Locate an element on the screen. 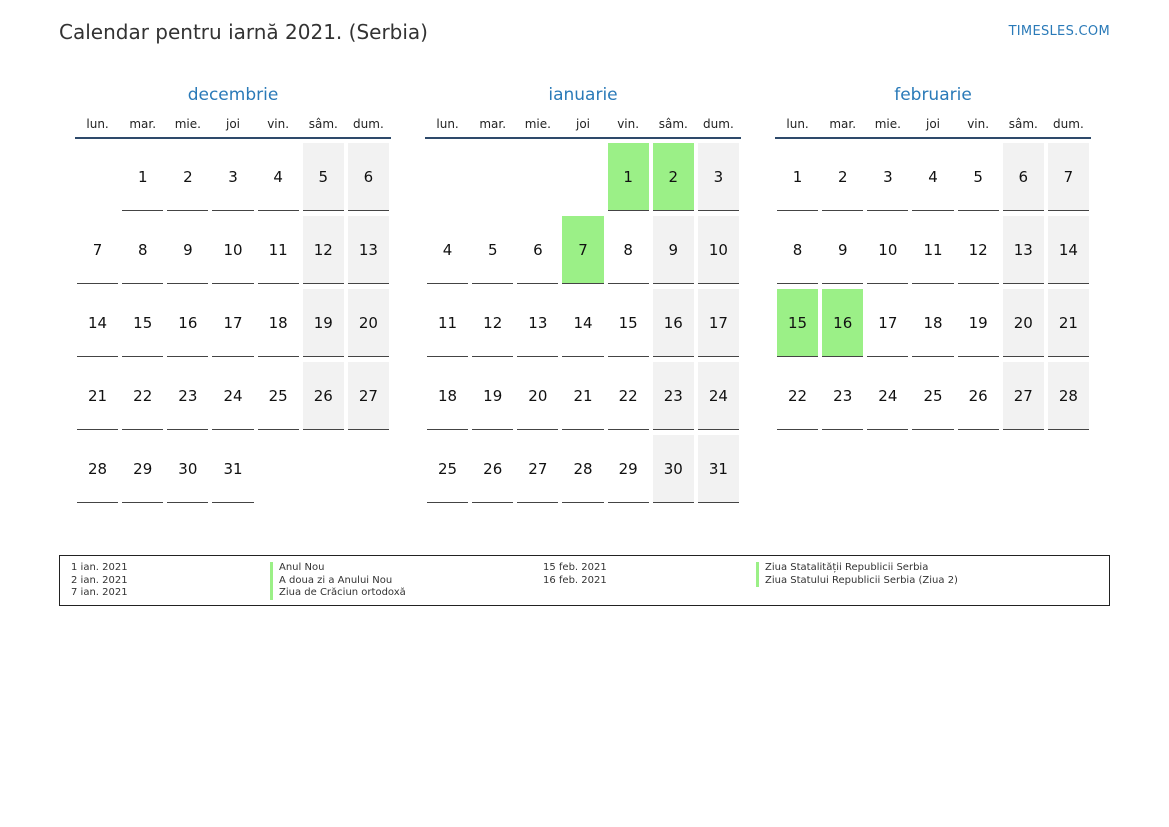  legend-dates-right: 15 feb. 2021 16 feb. 2021 is located at coordinates (575, 574).